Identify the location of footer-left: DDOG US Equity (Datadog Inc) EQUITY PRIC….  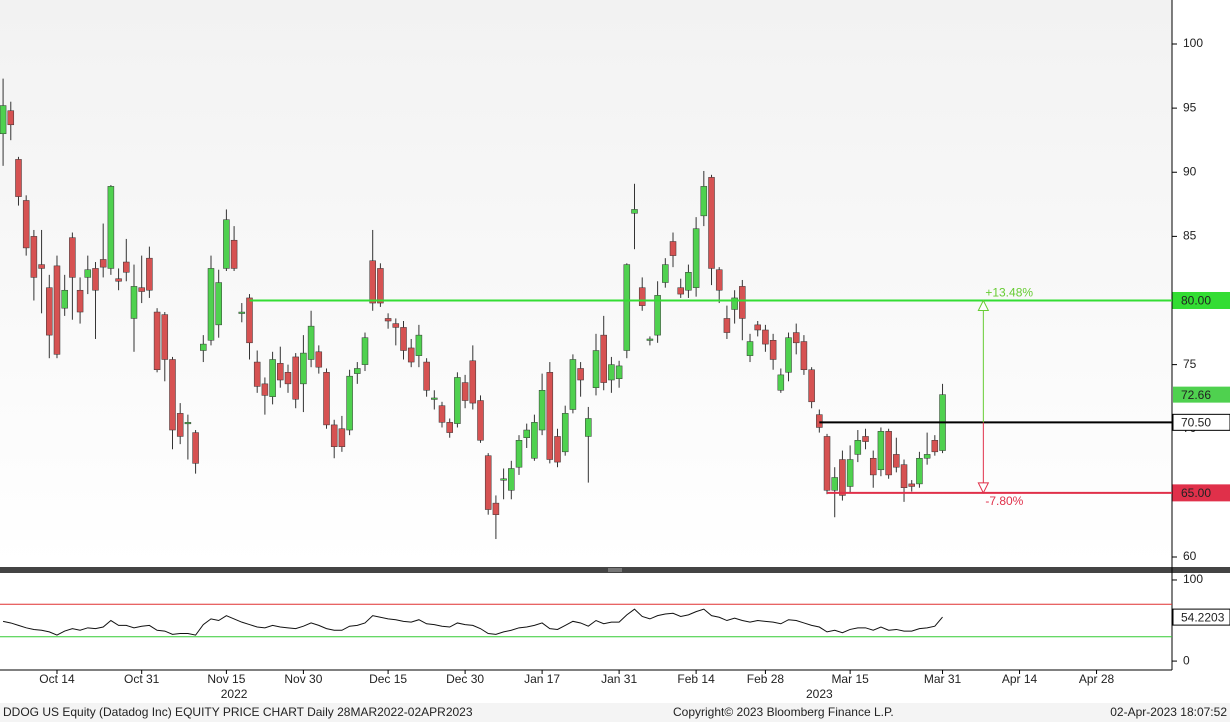
(238, 712).